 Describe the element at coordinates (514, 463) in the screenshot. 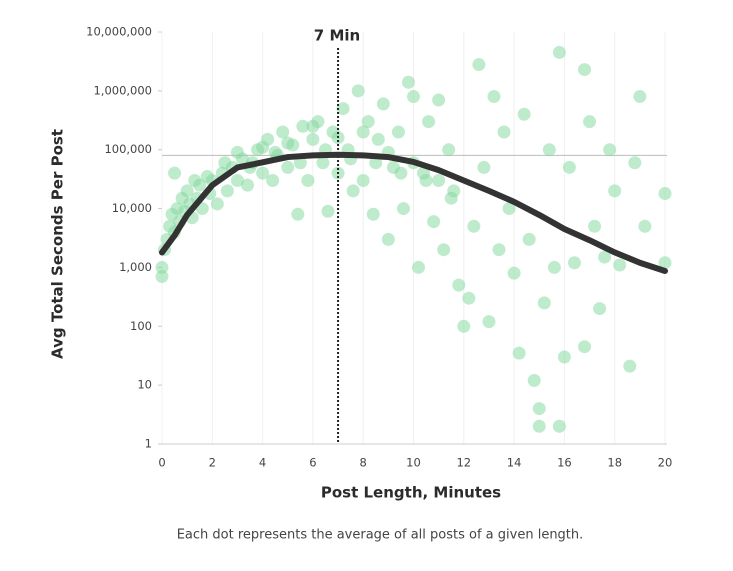

I see `x-tick-label: 14` at that location.